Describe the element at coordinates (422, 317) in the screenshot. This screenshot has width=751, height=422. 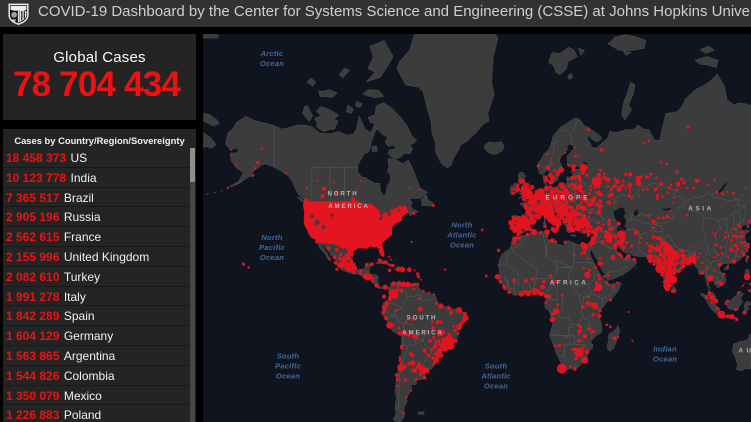
I see `svg-text: SOUTH` at that location.